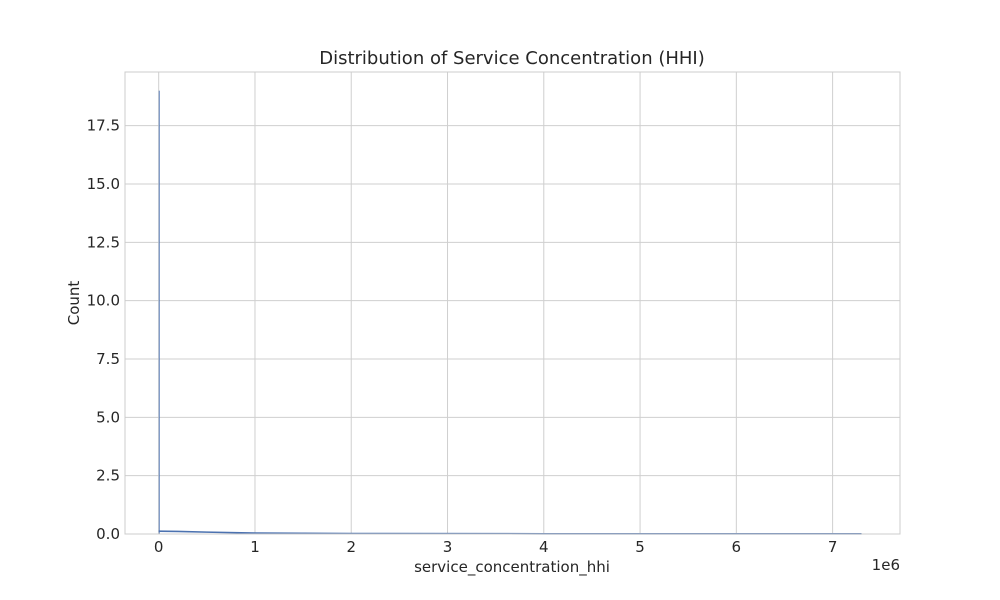 Image resolution: width=1000 pixels, height=600 pixels. I want to click on histogram-bars, so click(159, 312).